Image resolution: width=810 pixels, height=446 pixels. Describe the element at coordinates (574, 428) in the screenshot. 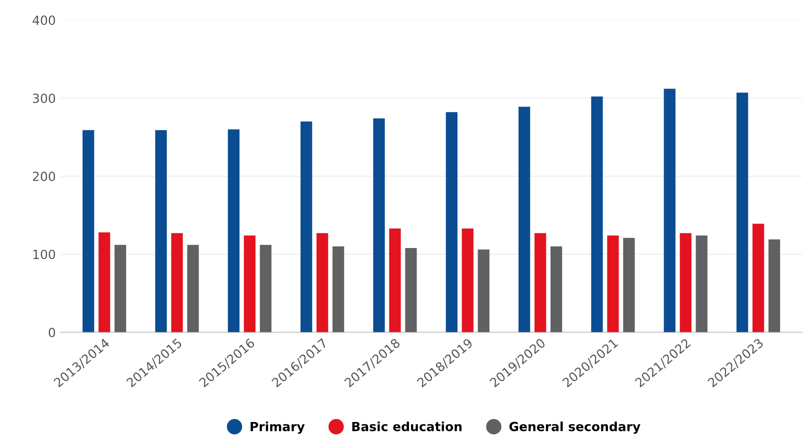

I see `legend-label: General secondary` at that location.